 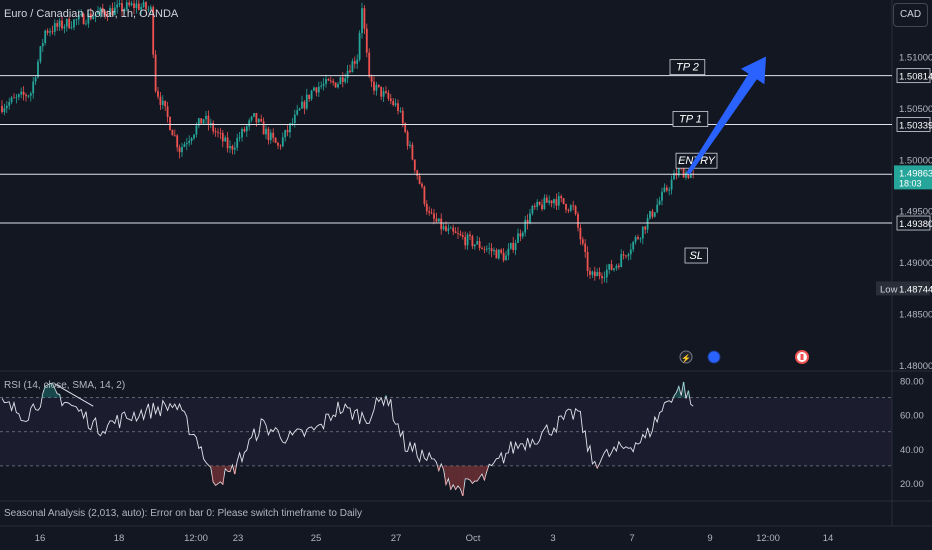 I want to click on price-tick-label: 1.50500, so click(x=915, y=109).